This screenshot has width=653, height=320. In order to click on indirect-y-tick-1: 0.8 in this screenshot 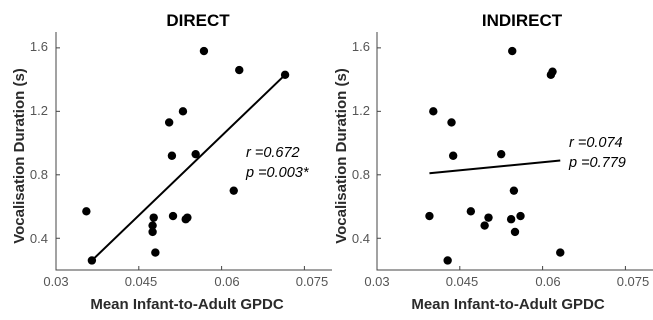, I will do `click(361, 174)`.